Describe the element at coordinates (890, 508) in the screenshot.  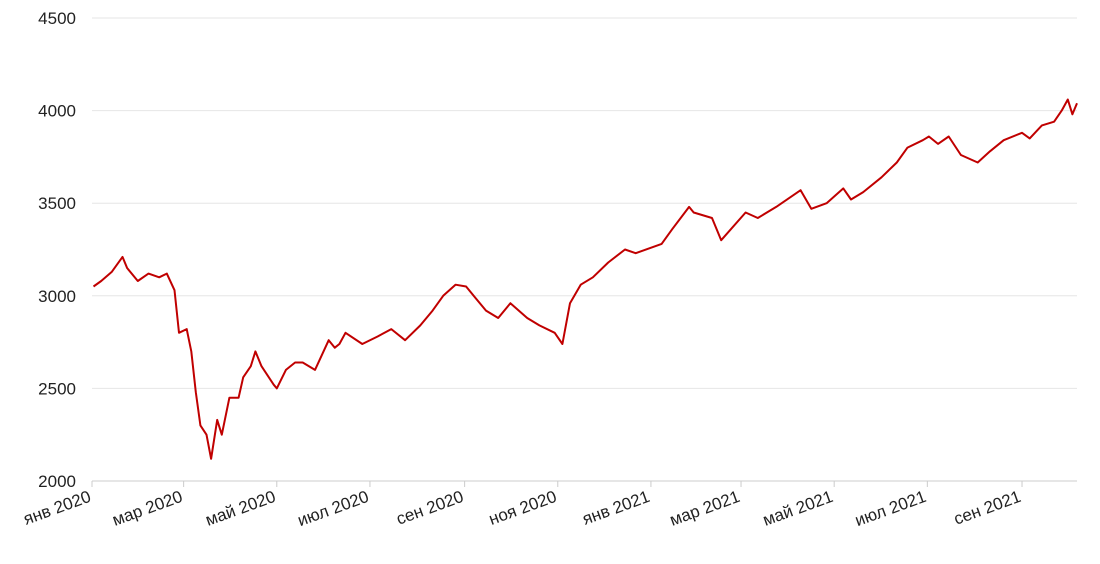
I see `x-tick-label: июл 2021` at that location.